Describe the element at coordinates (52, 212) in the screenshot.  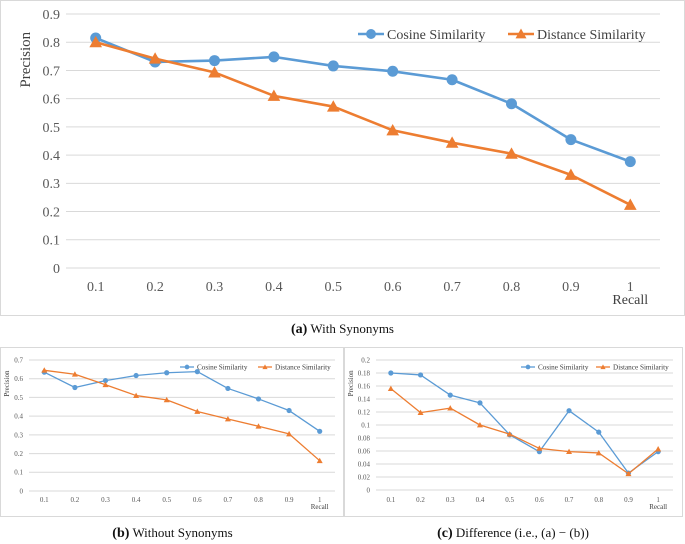
I see `chart-a-y-tick-label: 0.2` at that location.